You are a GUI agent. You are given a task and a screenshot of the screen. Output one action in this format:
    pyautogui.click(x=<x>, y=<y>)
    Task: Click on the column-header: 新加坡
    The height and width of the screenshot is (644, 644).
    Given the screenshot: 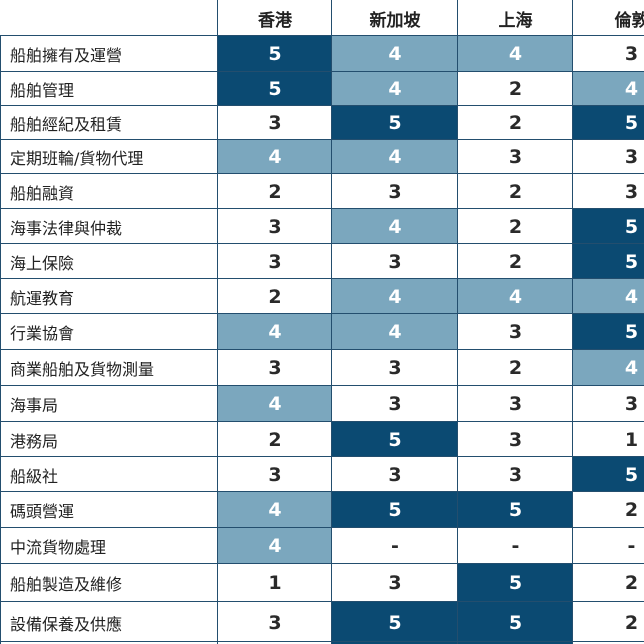 What is the action you would take?
    pyautogui.click(x=395, y=20)
    